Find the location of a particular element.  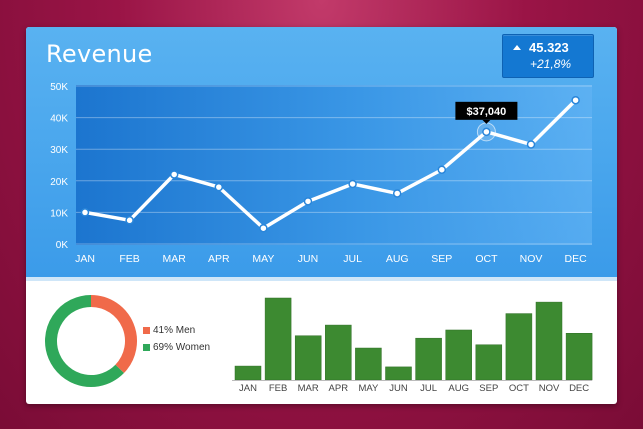

y-tick-label: 50K is located at coordinates (59, 87).